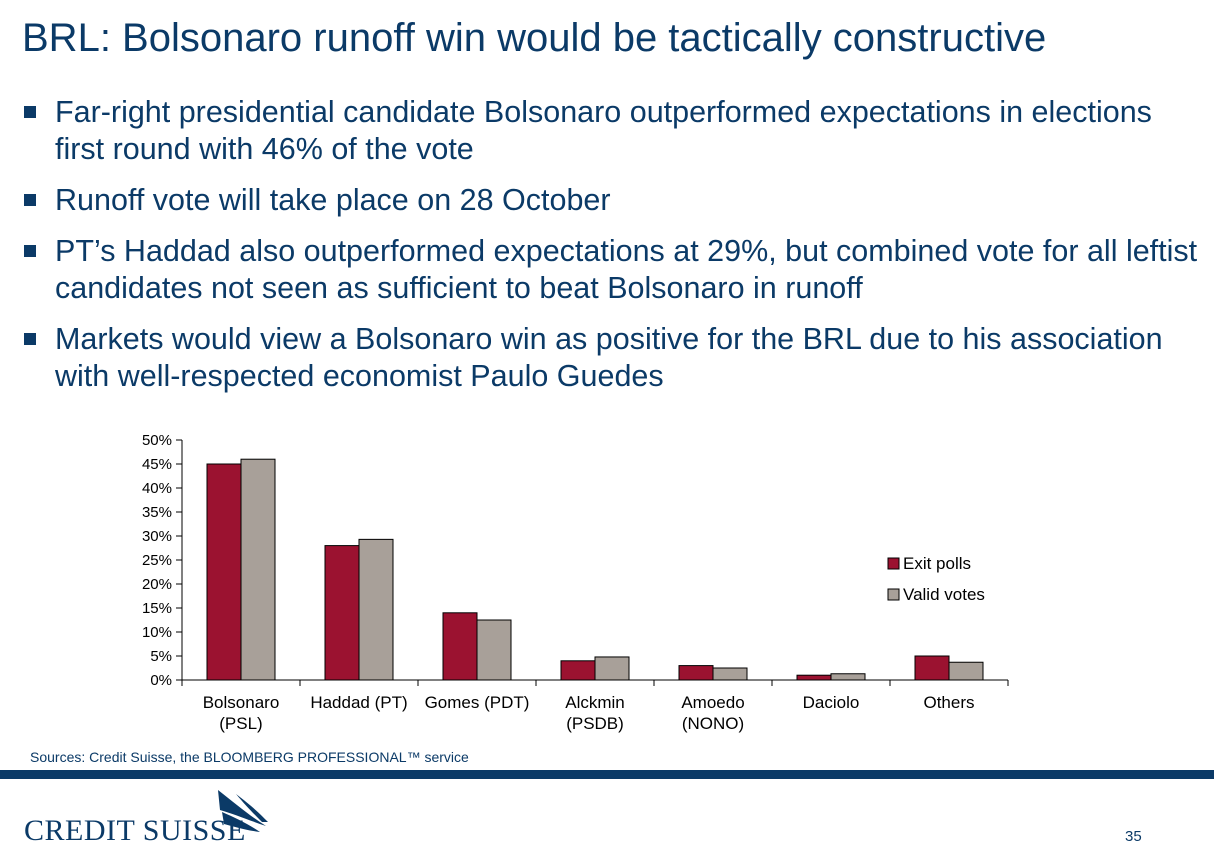 Image resolution: width=1214 pixels, height=864 pixels. What do you see at coordinates (161, 680) in the screenshot?
I see `y-tick-label: 0%` at bounding box center [161, 680].